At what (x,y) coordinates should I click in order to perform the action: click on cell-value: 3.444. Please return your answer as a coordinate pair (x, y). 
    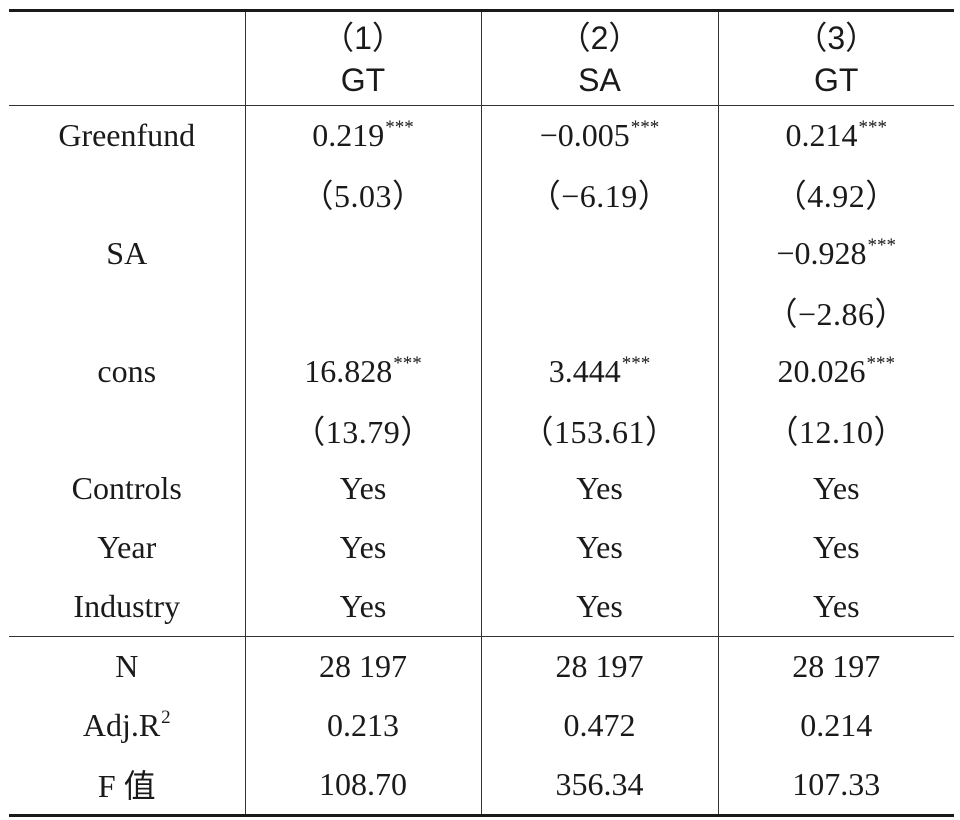
    Looking at the image, I should click on (584, 370).